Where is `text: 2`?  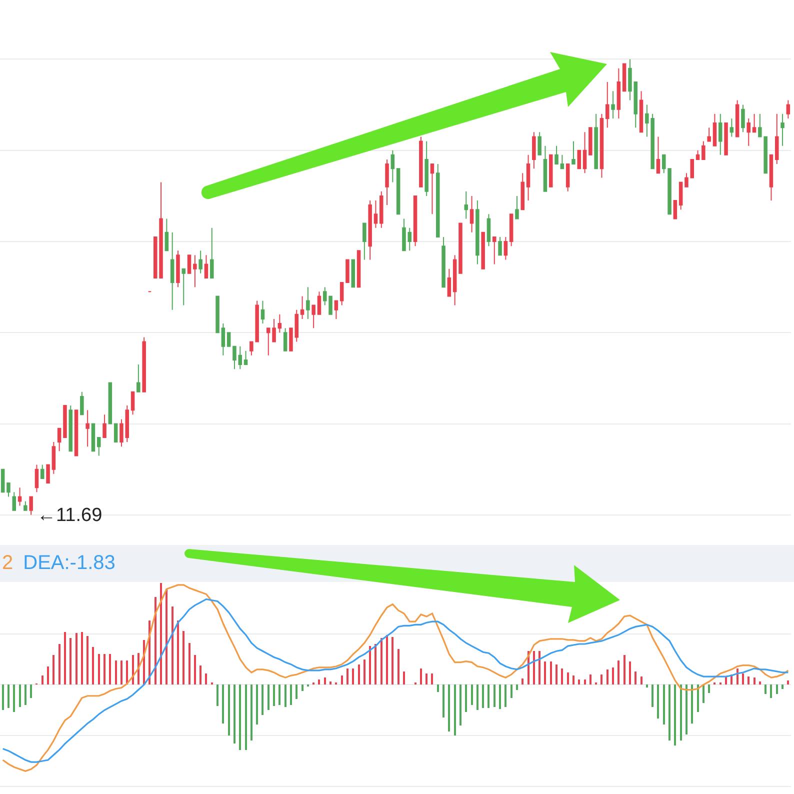
text: 2 is located at coordinates (8, 563).